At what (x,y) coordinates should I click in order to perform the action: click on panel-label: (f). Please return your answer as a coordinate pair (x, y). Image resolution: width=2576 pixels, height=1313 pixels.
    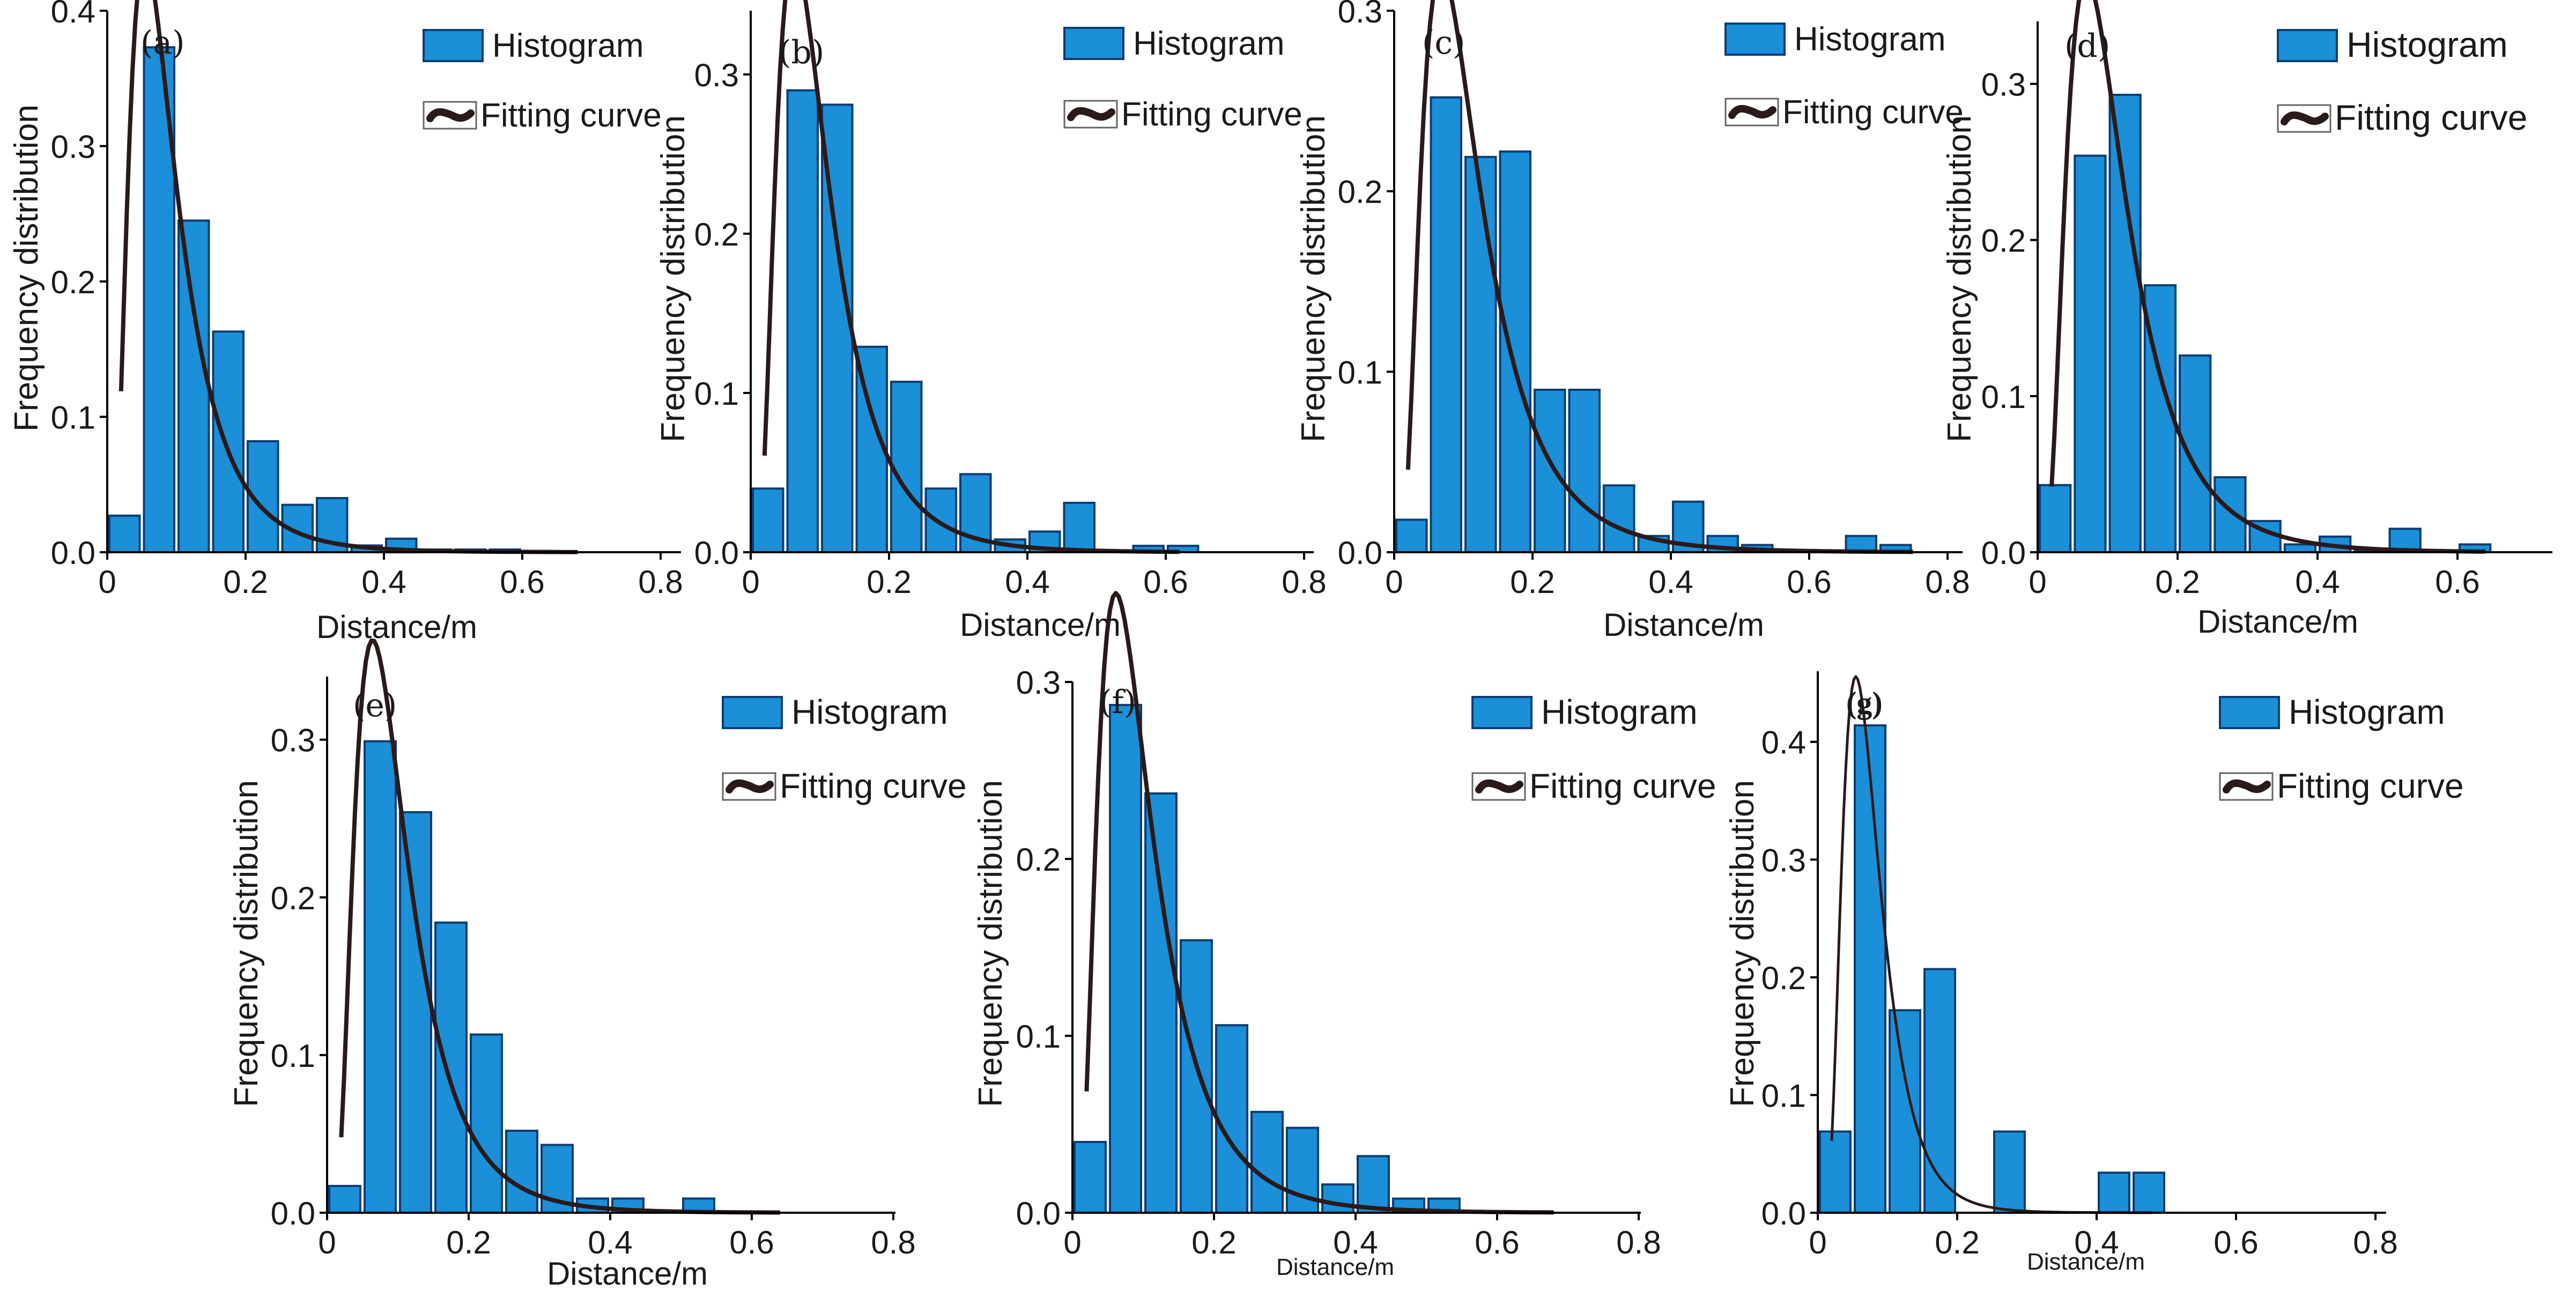
    Looking at the image, I should click on (1117, 702).